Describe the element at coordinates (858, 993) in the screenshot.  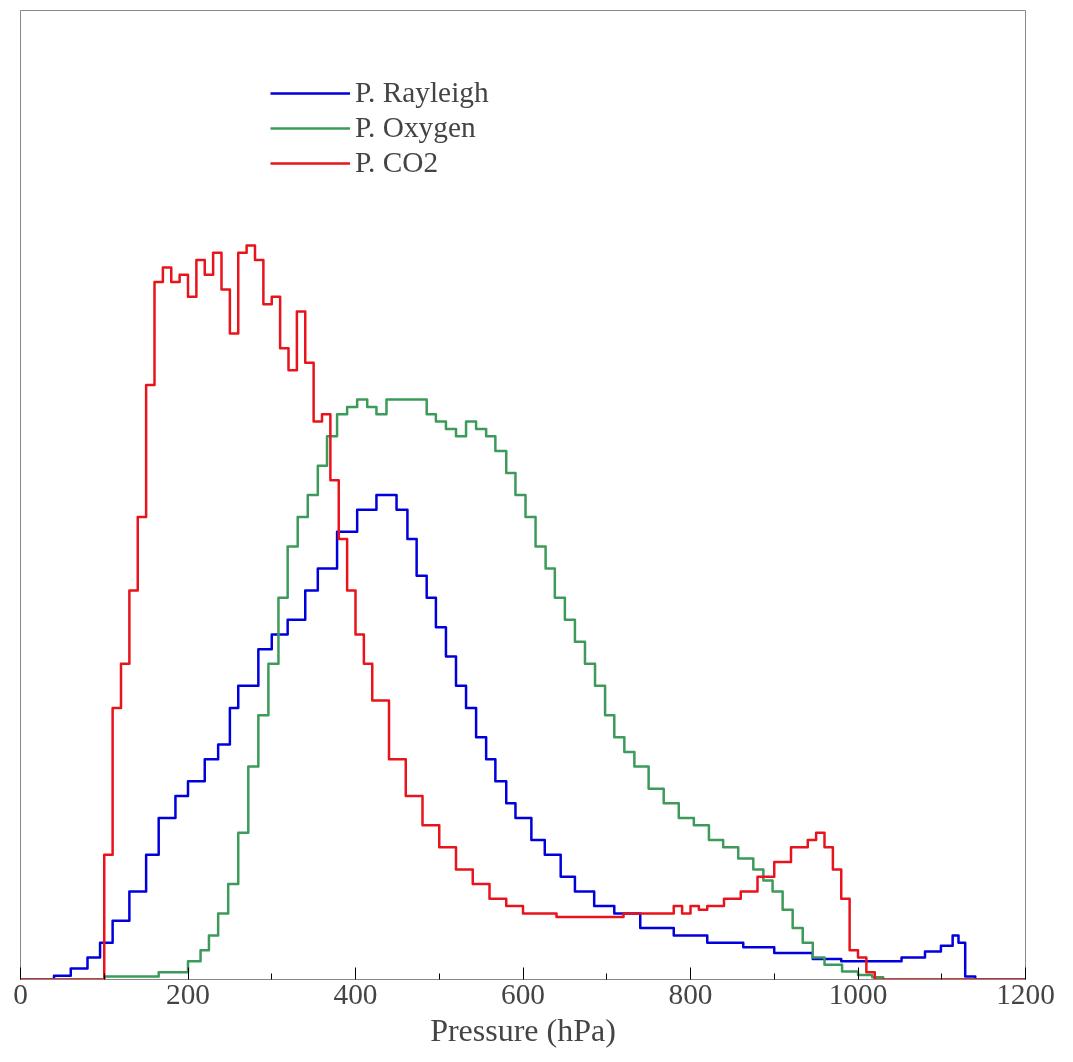
I see `x-tick-label: 1000` at that location.